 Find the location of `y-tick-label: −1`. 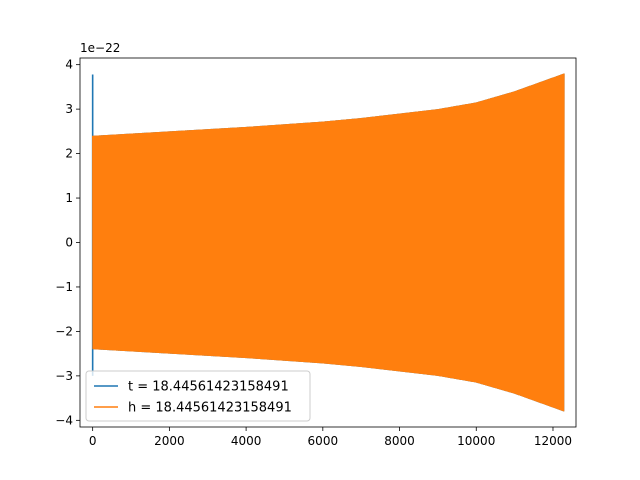

y-tick-label: −1 is located at coordinates (64, 287).